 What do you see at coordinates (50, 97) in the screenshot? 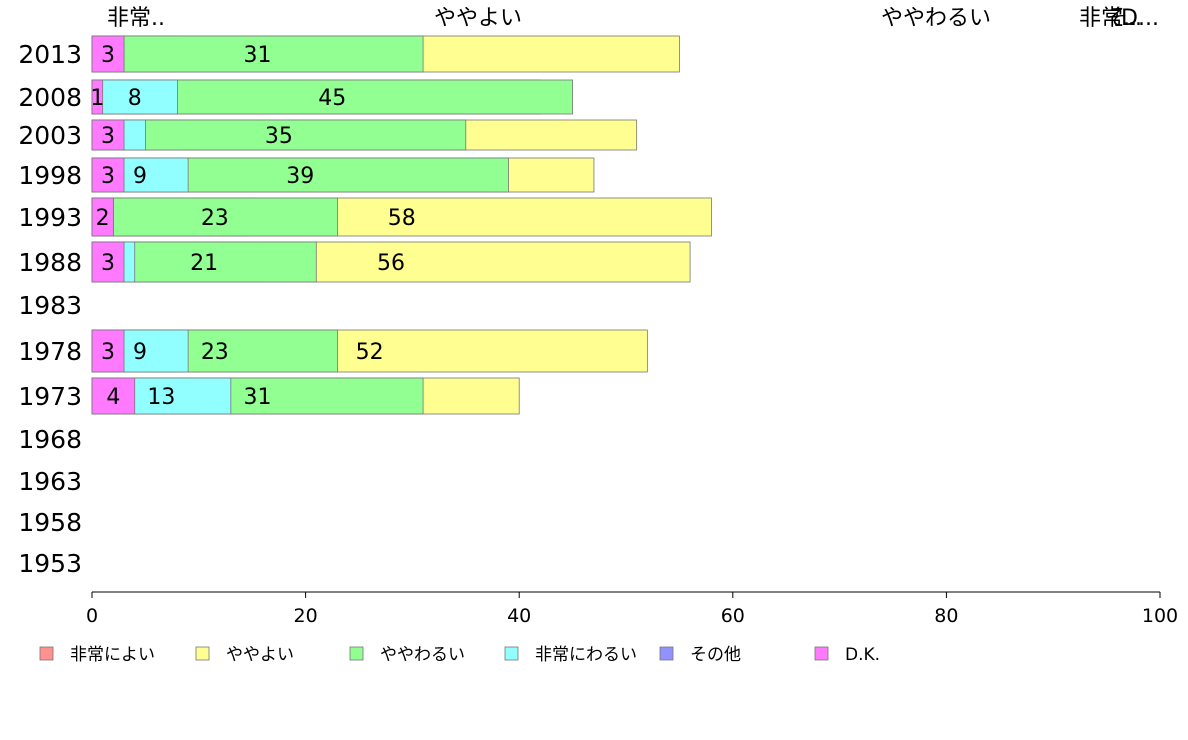
I see `y-tick-label-2008: 2008` at bounding box center [50, 97].